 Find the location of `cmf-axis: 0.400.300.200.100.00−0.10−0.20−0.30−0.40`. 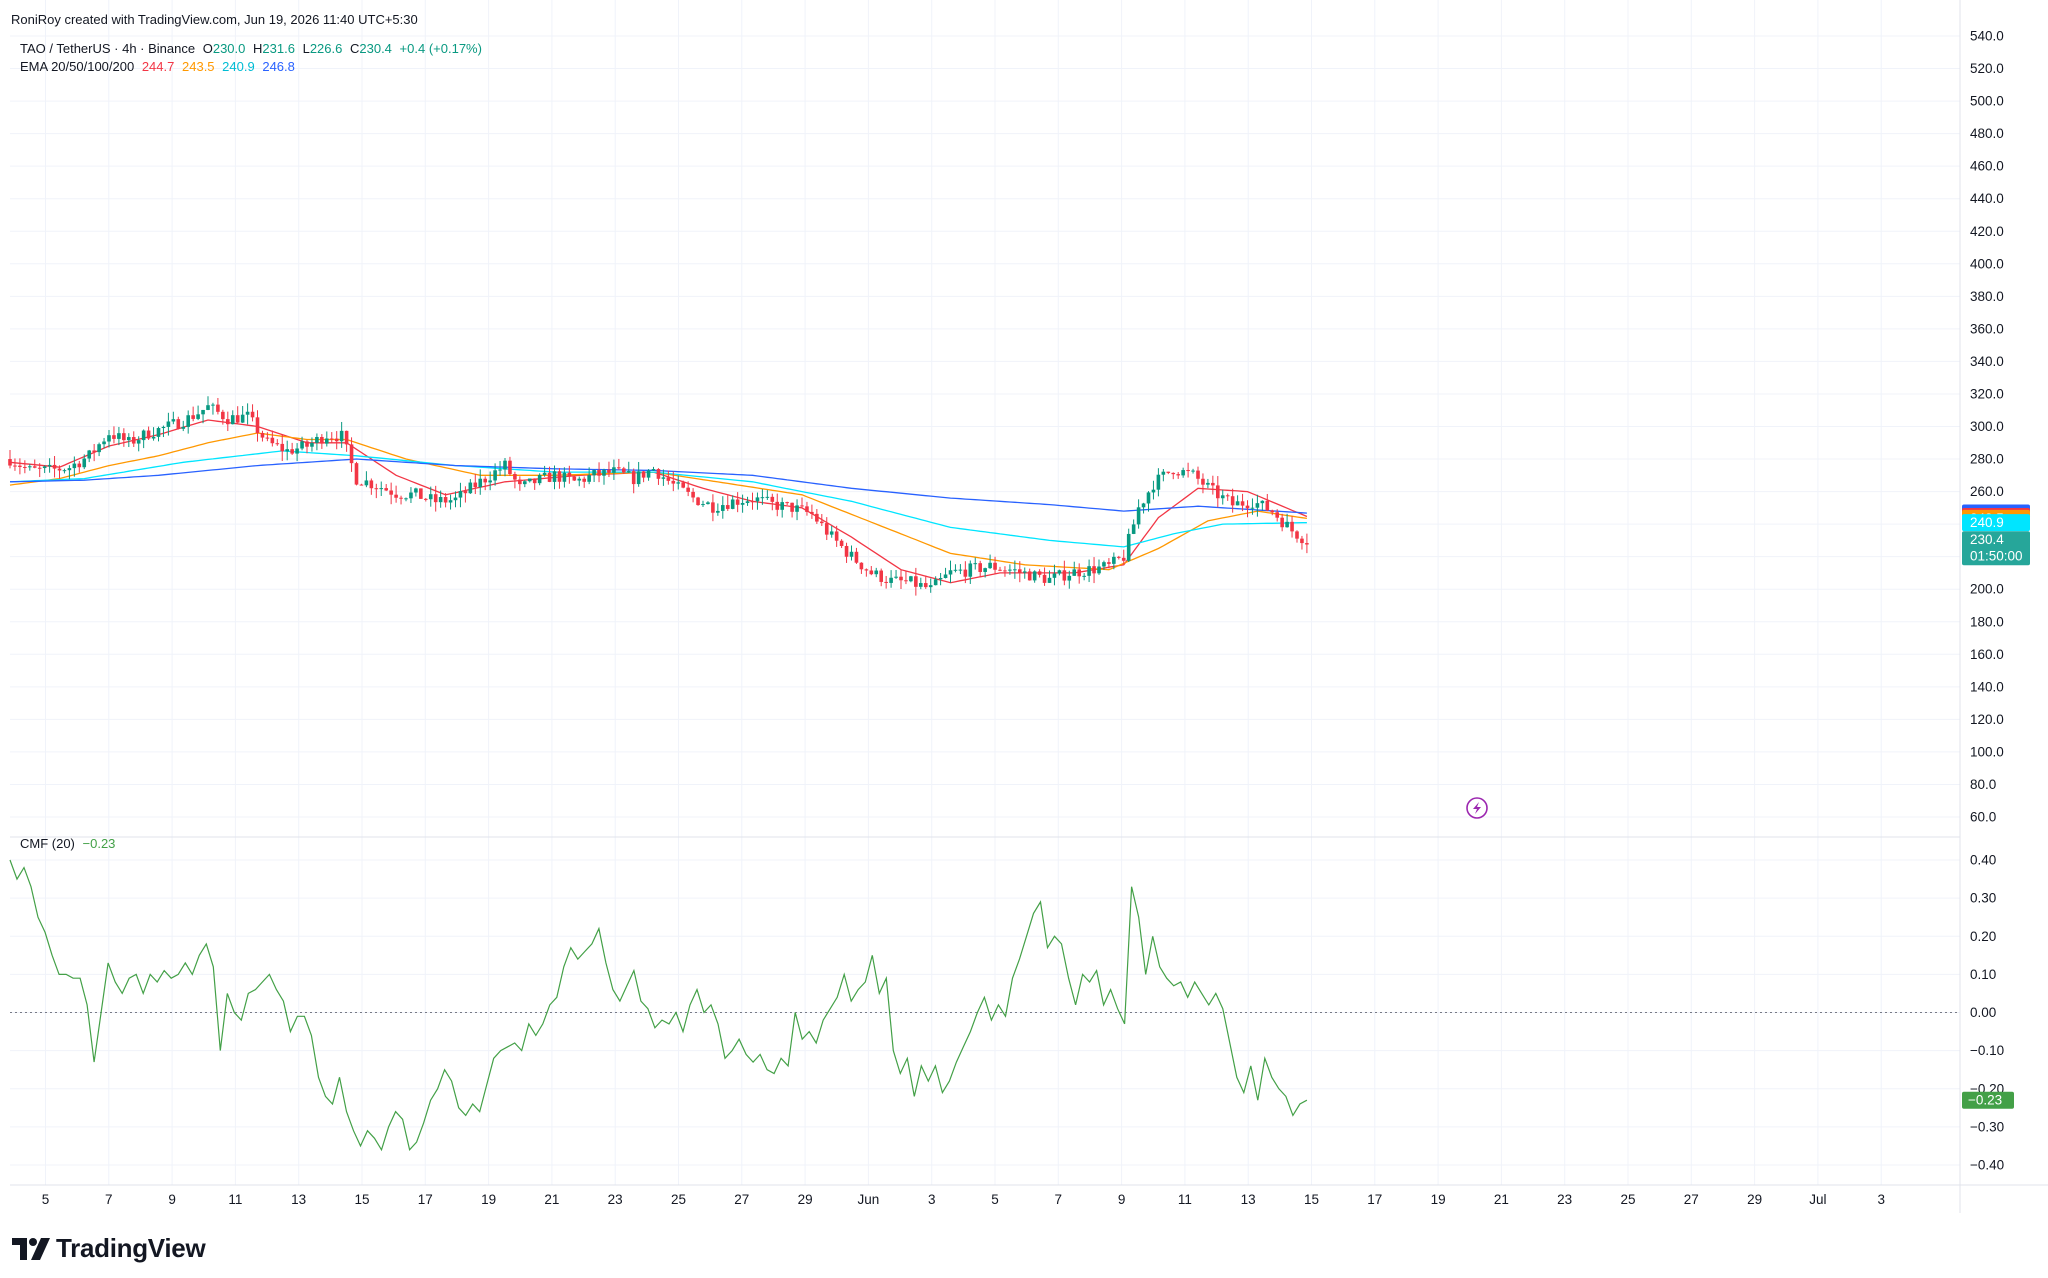

cmf-axis: 0.400.300.200.100.00−0.10−0.20−0.30−0.40 is located at coordinates (1987, 1013).